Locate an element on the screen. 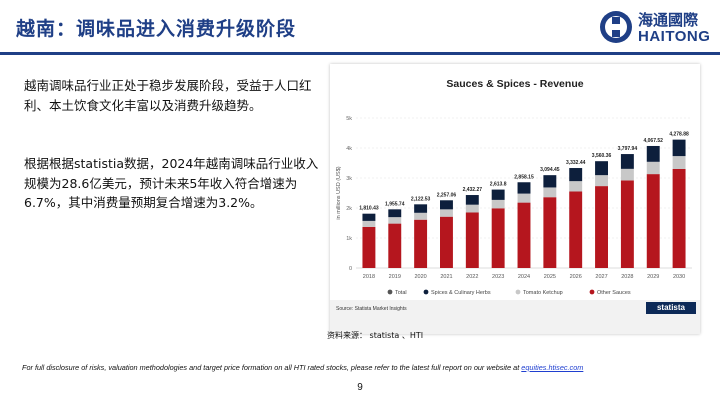  x-tick-label: 2029 is located at coordinates (653, 277).